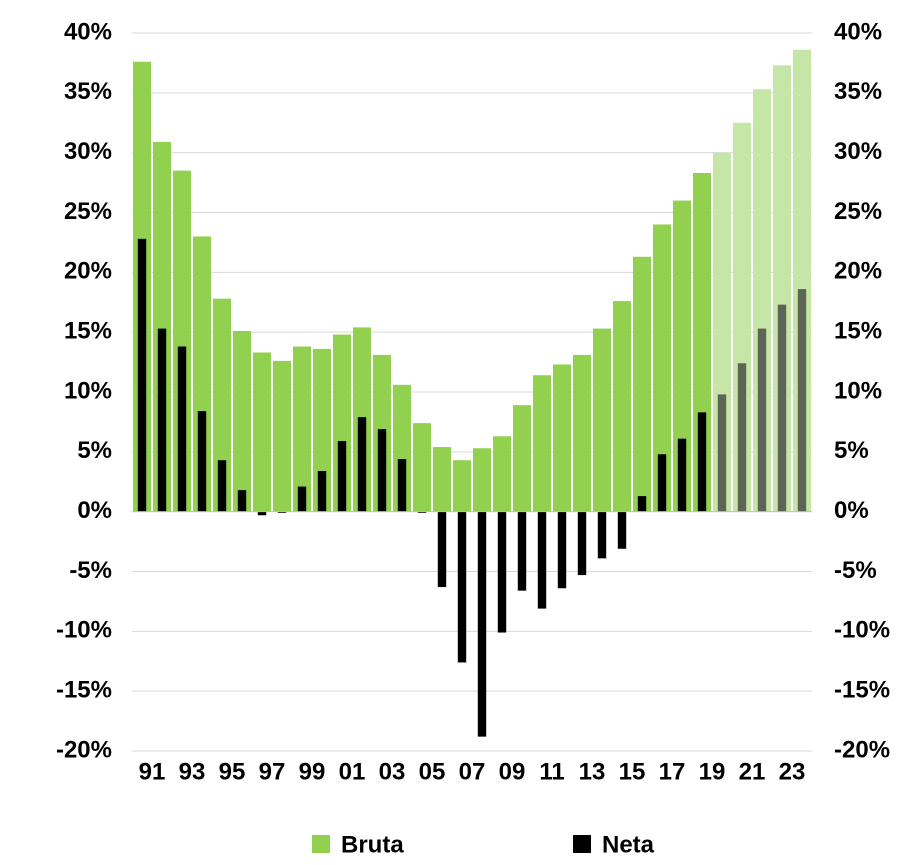 This screenshot has height=865, width=924. Describe the element at coordinates (851, 510) in the screenshot. I see `y2-tick-label: 0%` at that location.